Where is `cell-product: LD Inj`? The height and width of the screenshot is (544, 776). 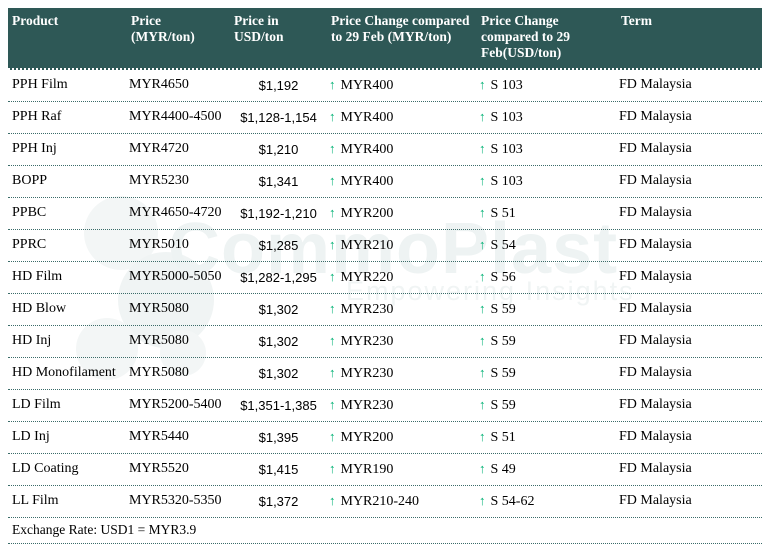
cell-product: LD Inj is located at coordinates (31, 437).